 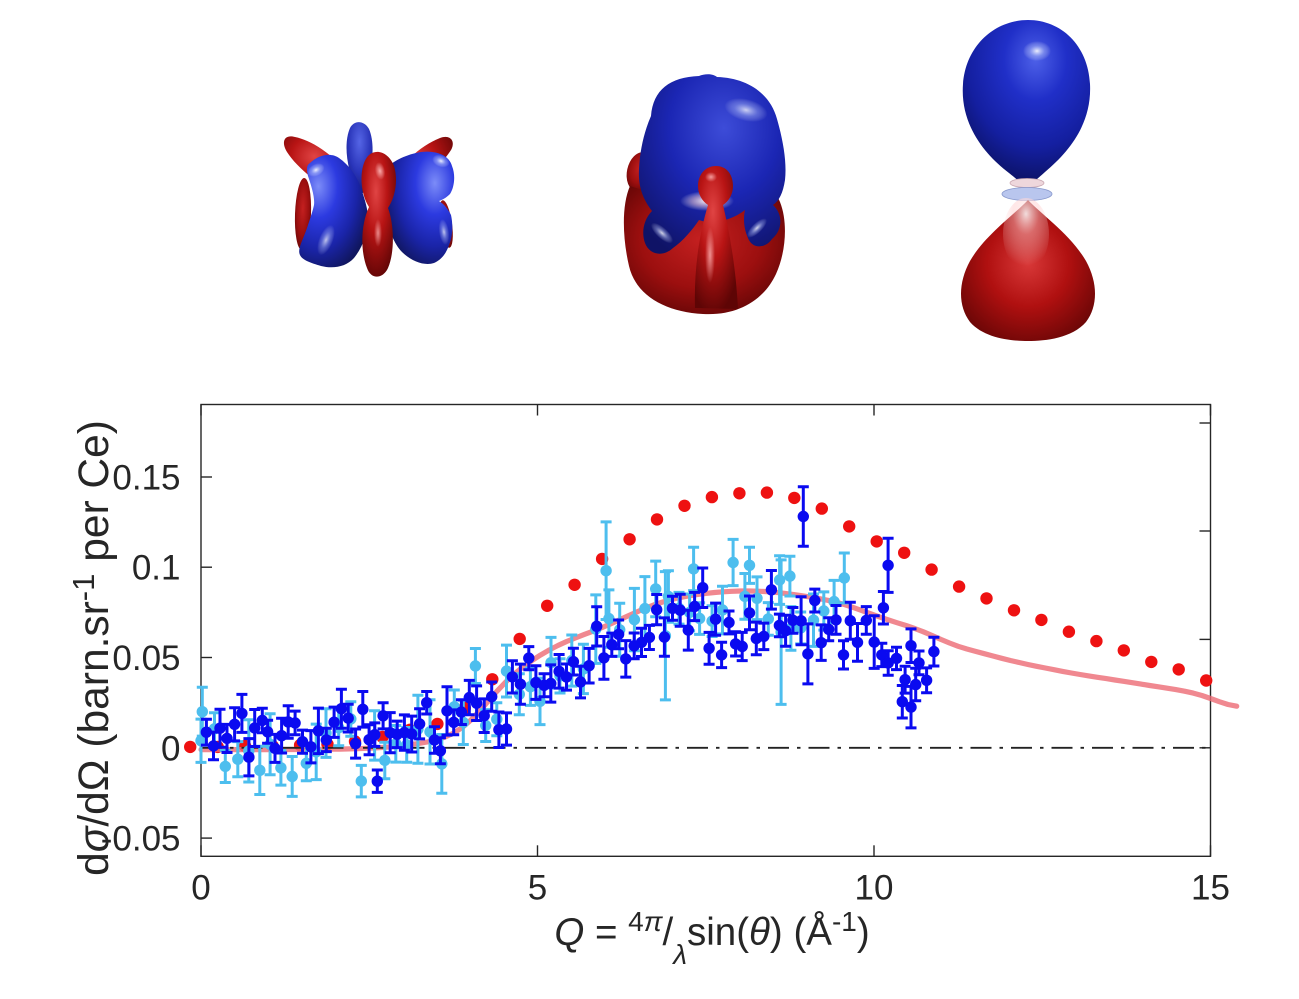 I want to click on svg-text: 0.1, so click(x=156, y=568).